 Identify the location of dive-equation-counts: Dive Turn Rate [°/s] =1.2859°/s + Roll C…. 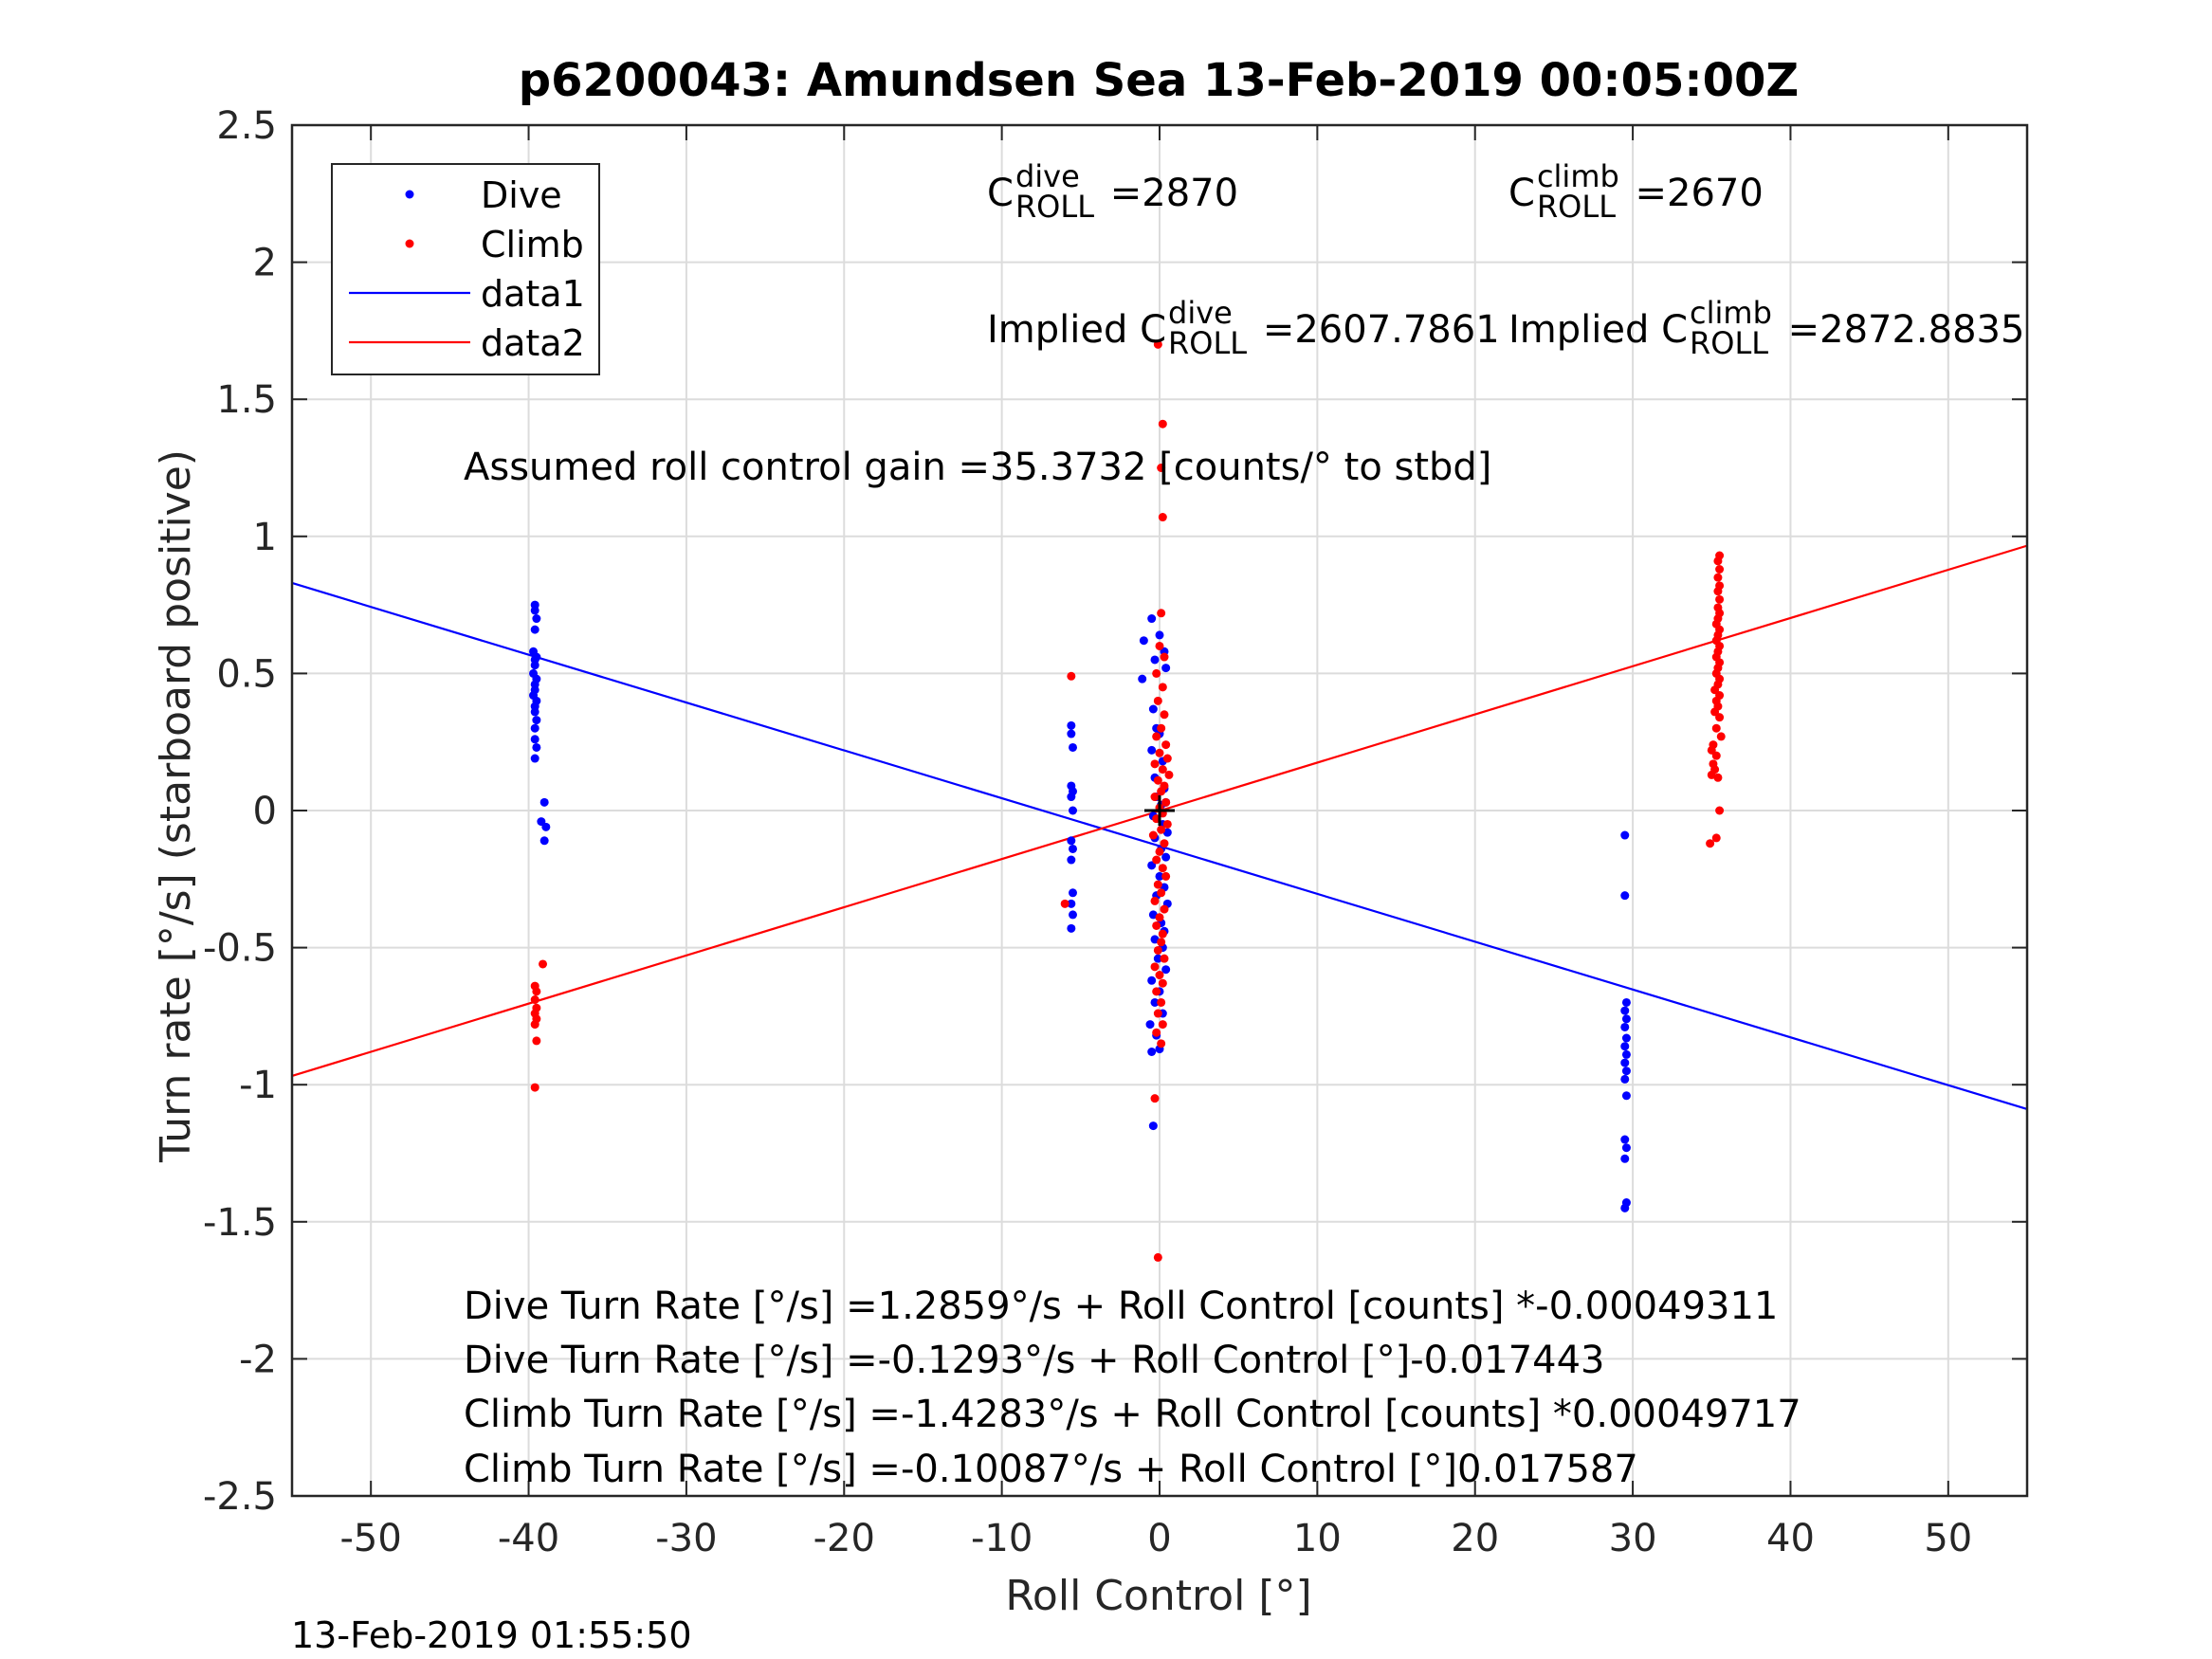
(1121, 1306).